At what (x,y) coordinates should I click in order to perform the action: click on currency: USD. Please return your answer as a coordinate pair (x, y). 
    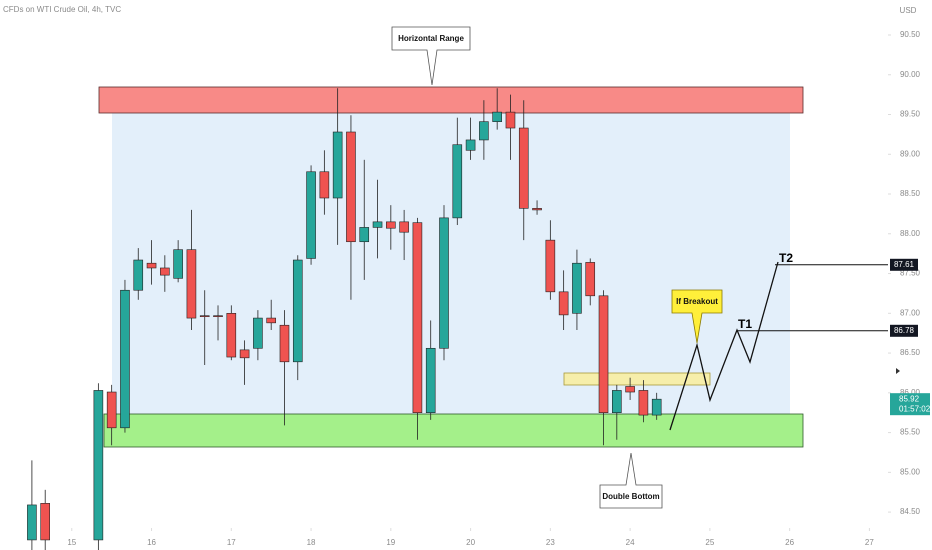
    Looking at the image, I should click on (908, 10).